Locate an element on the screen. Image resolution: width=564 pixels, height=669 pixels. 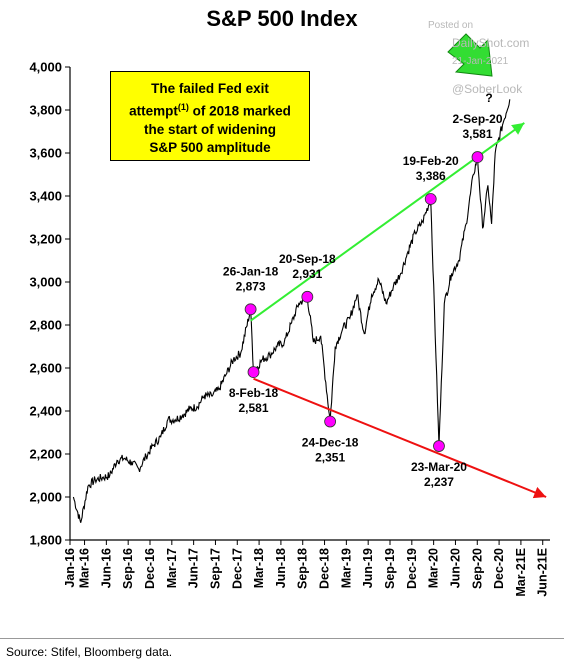
x-tick-label: Mar-17 is located at coordinates (172, 568).